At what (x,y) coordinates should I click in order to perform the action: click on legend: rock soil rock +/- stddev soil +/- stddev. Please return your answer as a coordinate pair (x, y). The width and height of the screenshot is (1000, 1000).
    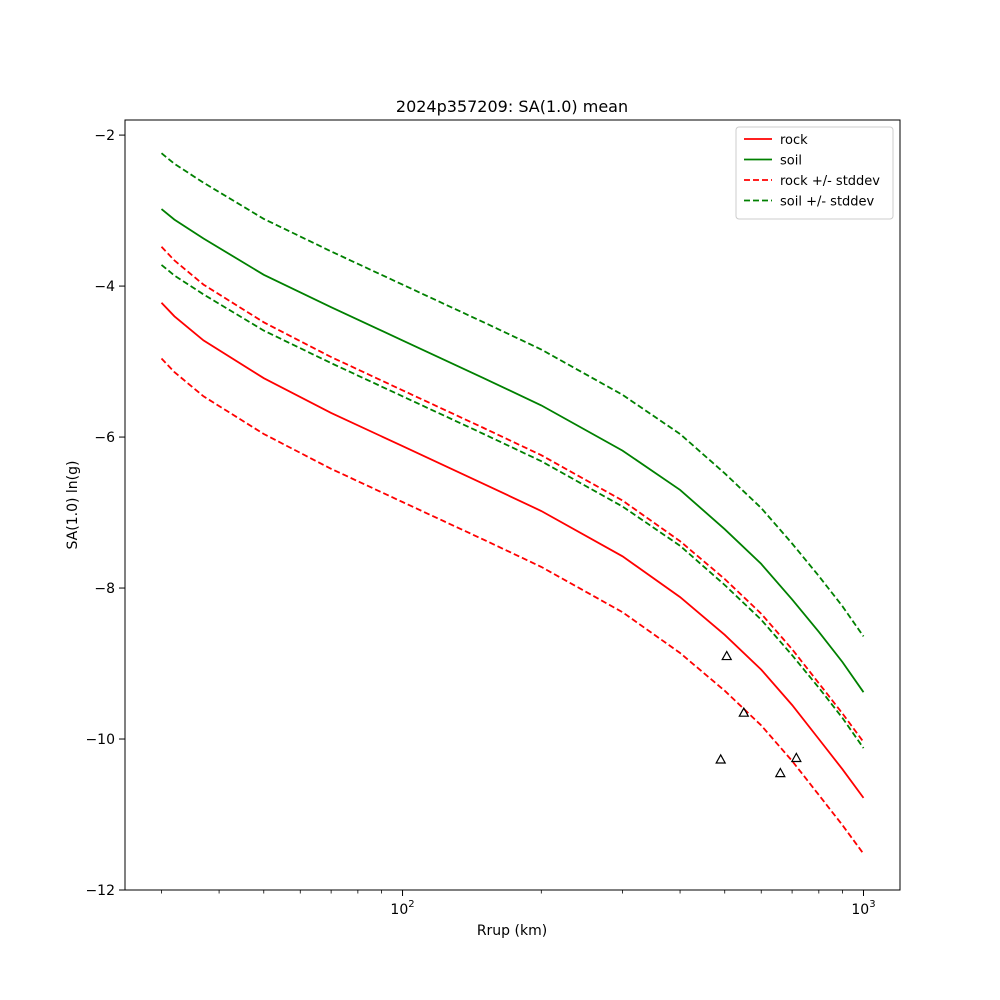
    Looking at the image, I should click on (814, 173).